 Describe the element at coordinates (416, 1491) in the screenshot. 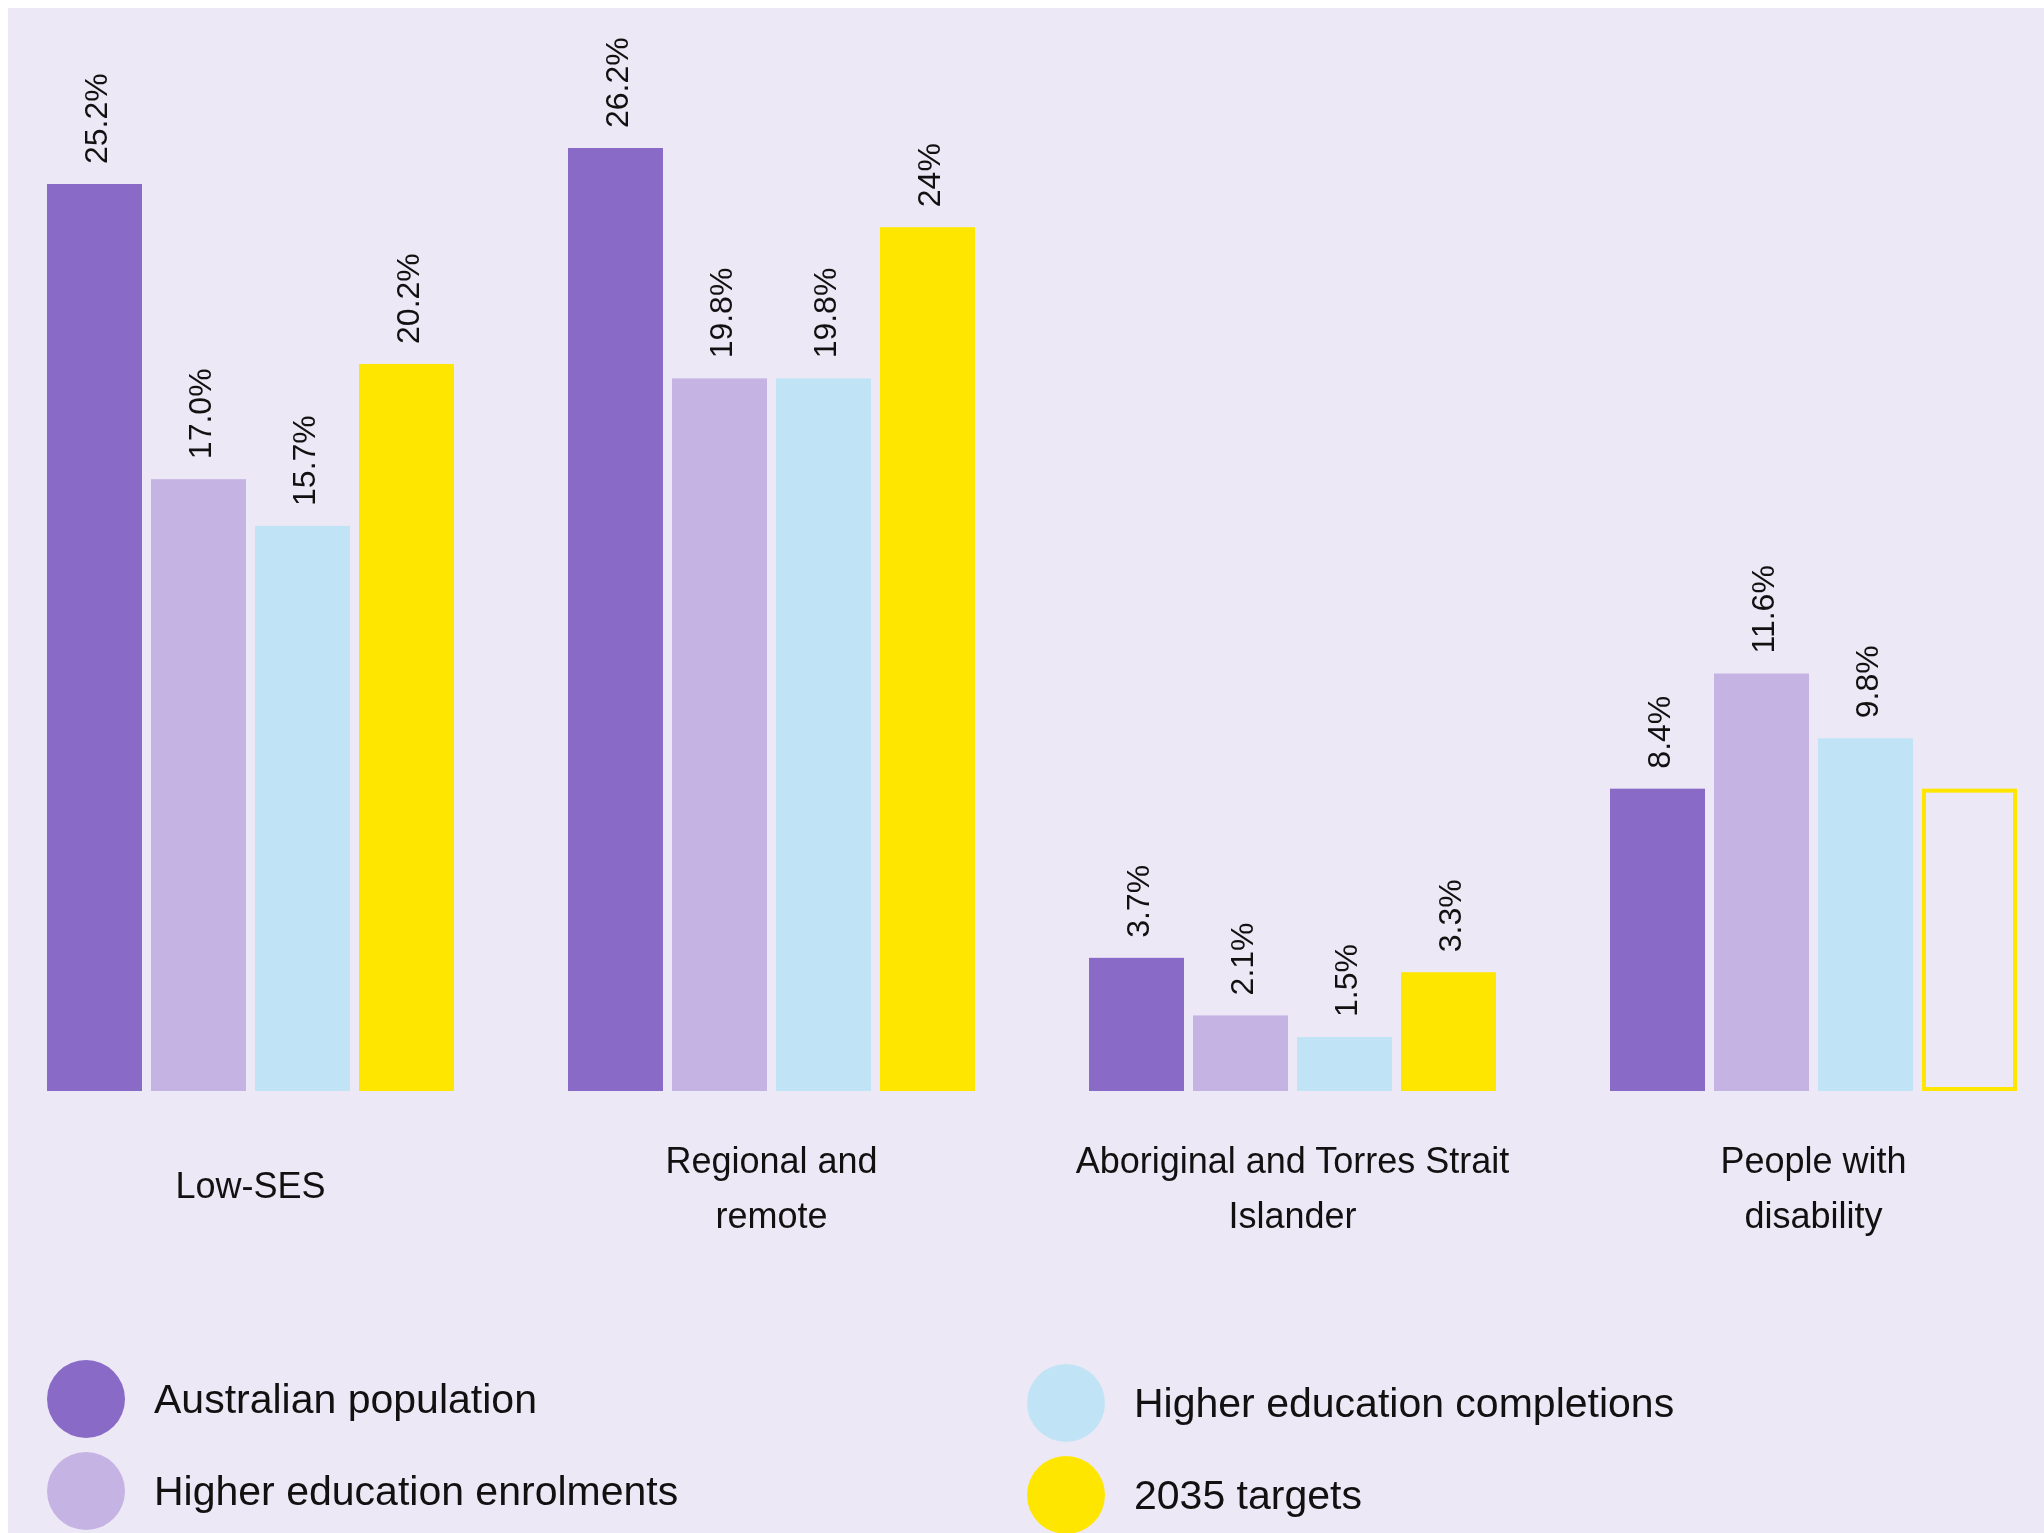

I see `legend-label: Higher education enrolments` at that location.